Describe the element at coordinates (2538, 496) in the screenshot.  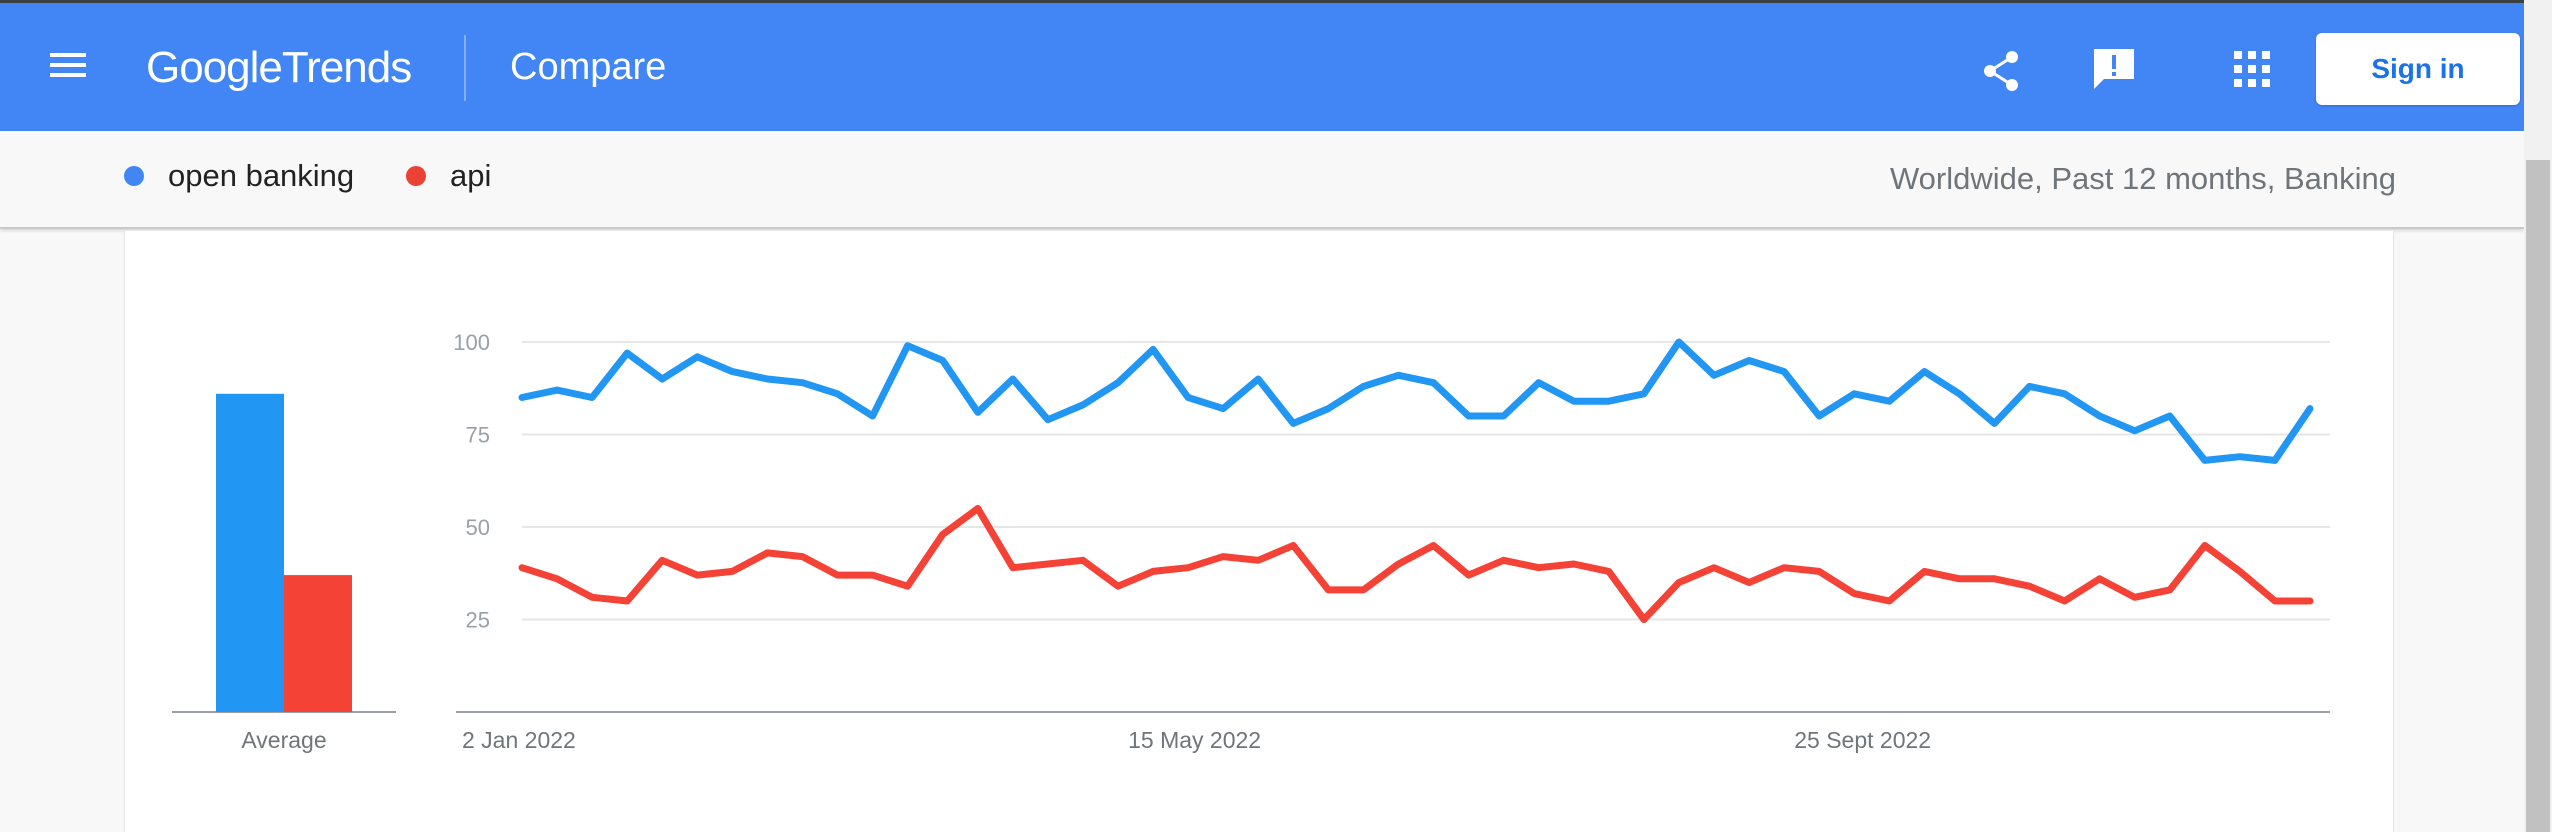
I see `scrollbar-thumb` at that location.